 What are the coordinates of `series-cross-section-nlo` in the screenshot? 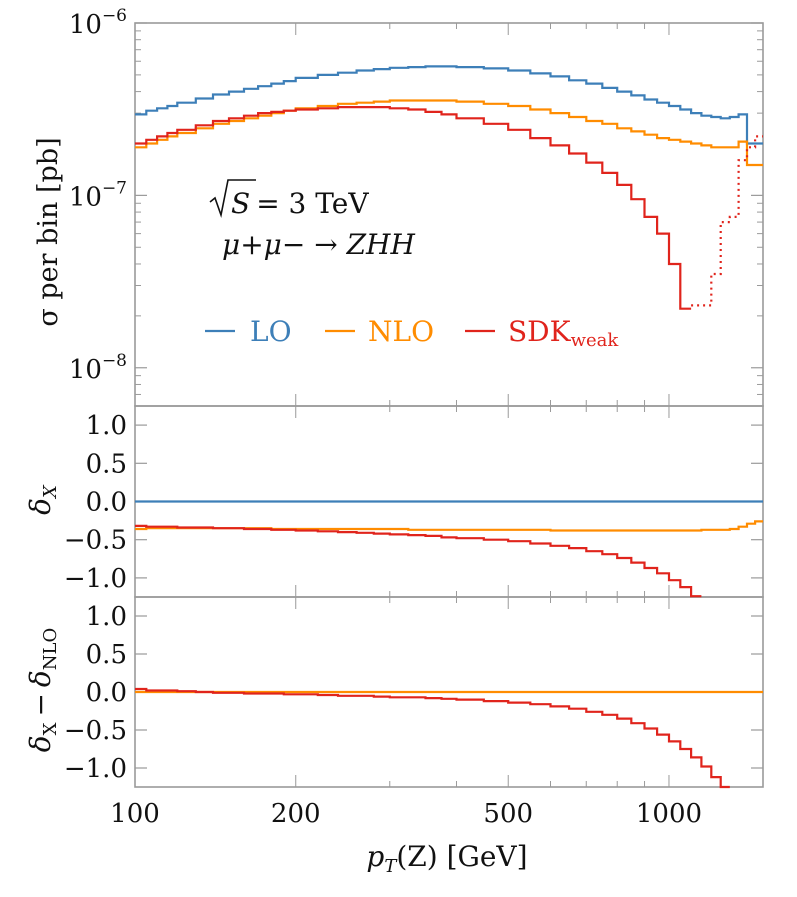 It's located at (449, 133).